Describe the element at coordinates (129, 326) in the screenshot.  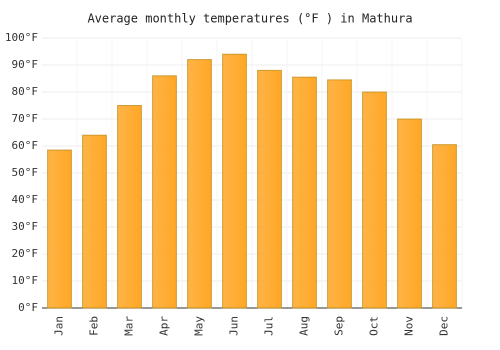
I see `x-tick-label: Mar` at that location.